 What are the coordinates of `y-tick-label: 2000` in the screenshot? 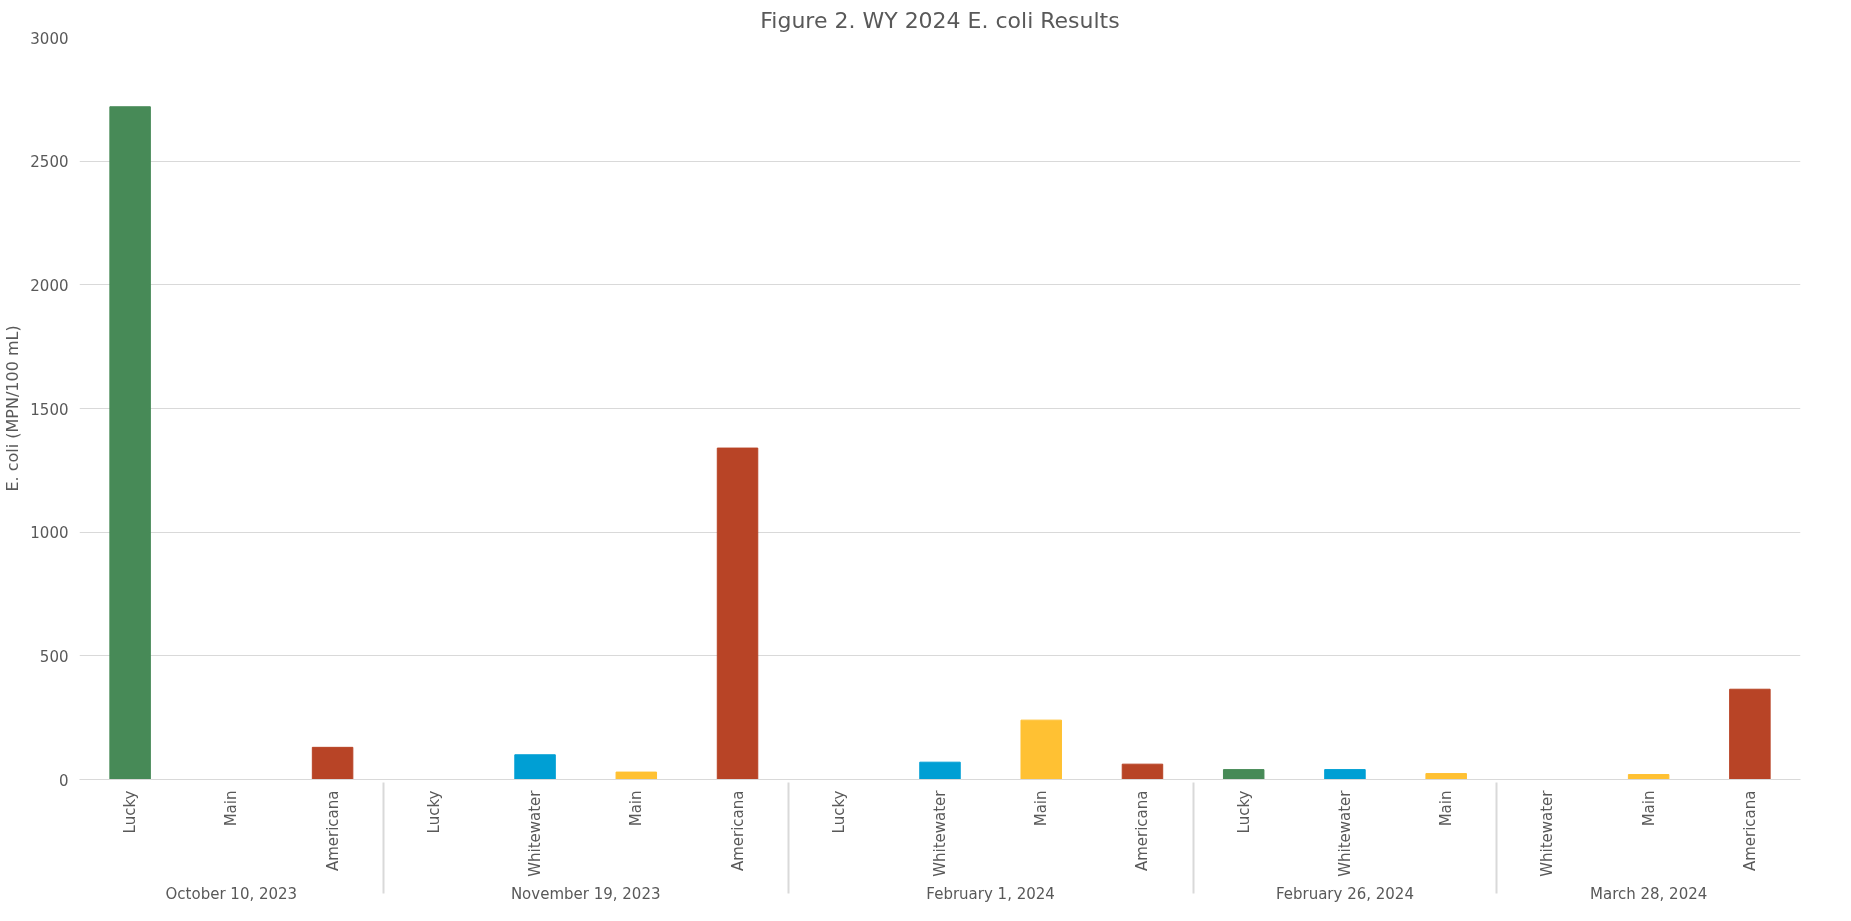 It's located at (49, 285).